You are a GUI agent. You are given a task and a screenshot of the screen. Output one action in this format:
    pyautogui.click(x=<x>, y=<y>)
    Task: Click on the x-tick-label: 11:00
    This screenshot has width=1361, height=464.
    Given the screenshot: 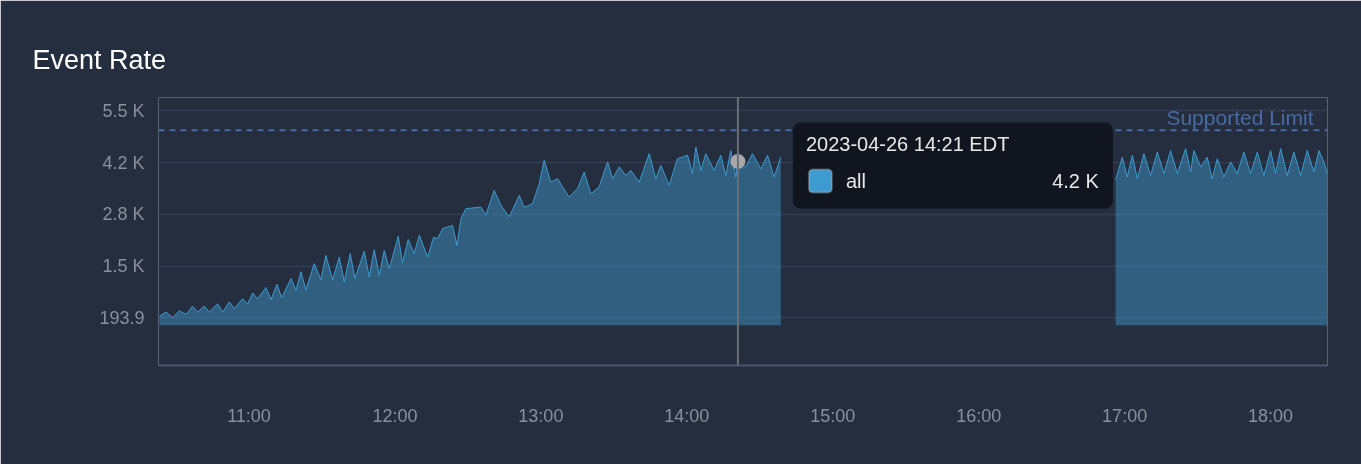 What is the action you would take?
    pyautogui.click(x=249, y=415)
    